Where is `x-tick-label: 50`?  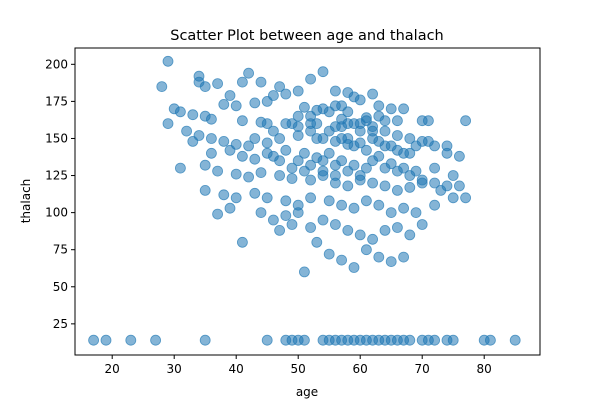 x-tick-label: 50 is located at coordinates (298, 369).